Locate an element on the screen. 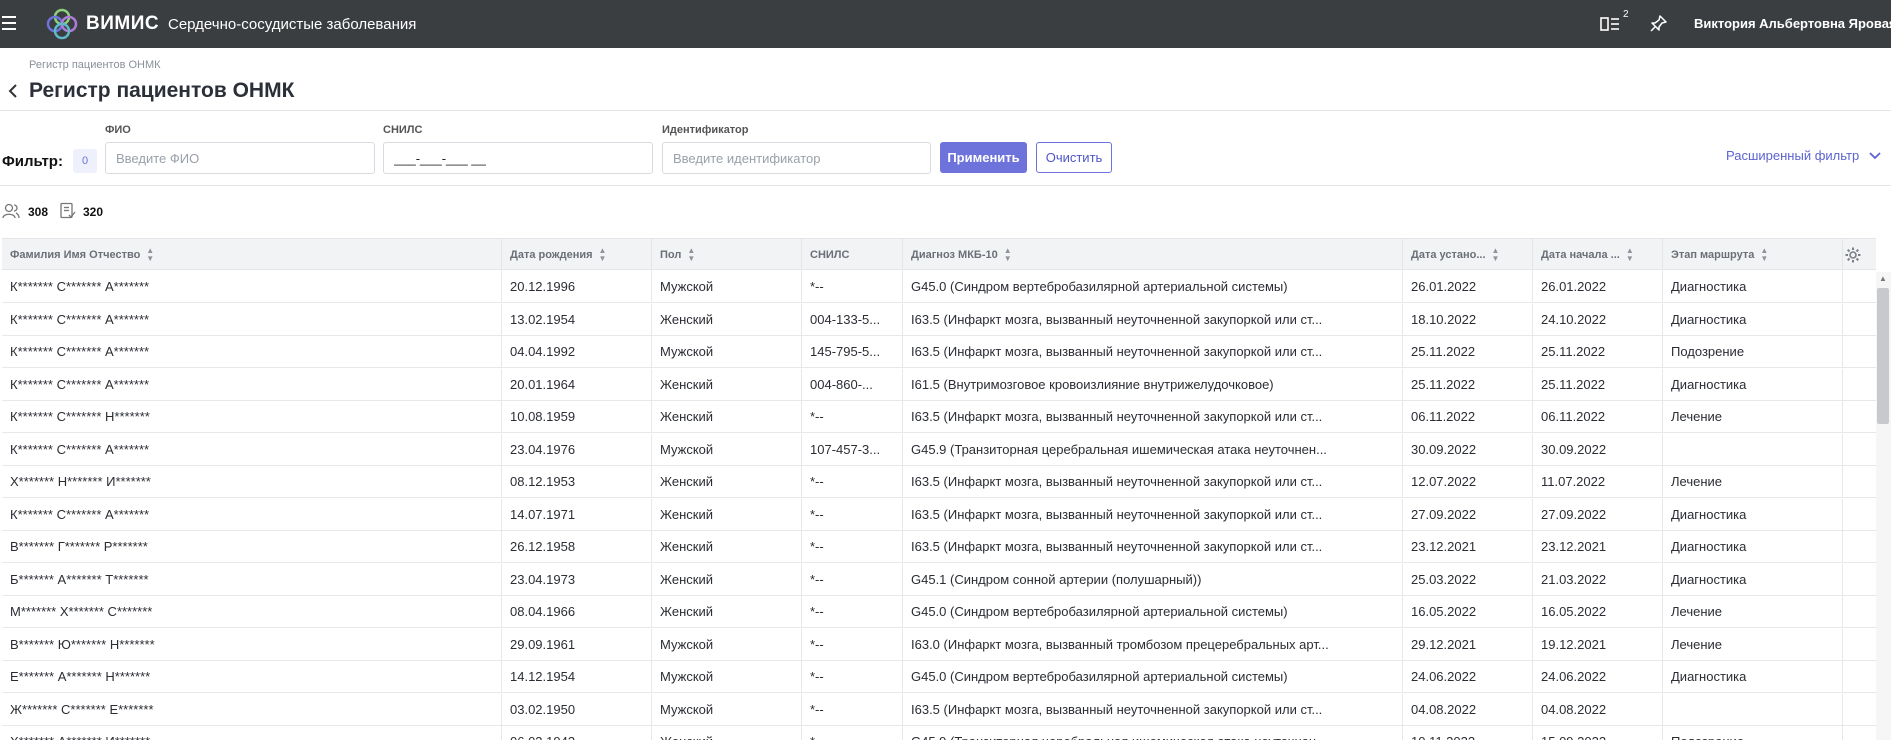 The image size is (1891, 740). records-count: 320 is located at coordinates (93, 212).